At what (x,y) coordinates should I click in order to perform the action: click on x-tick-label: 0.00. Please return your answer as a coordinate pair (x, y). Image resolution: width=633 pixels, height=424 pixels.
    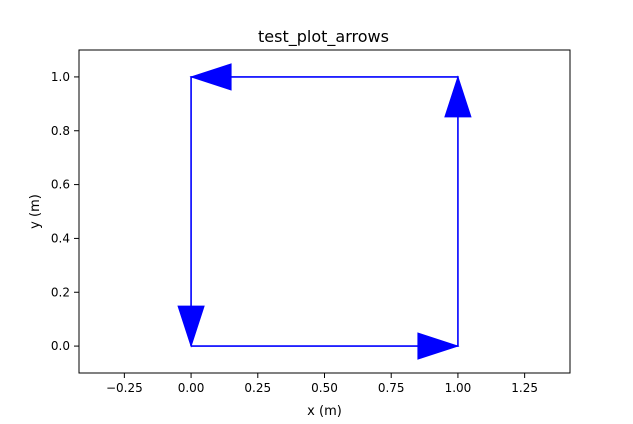
    Looking at the image, I should click on (191, 388).